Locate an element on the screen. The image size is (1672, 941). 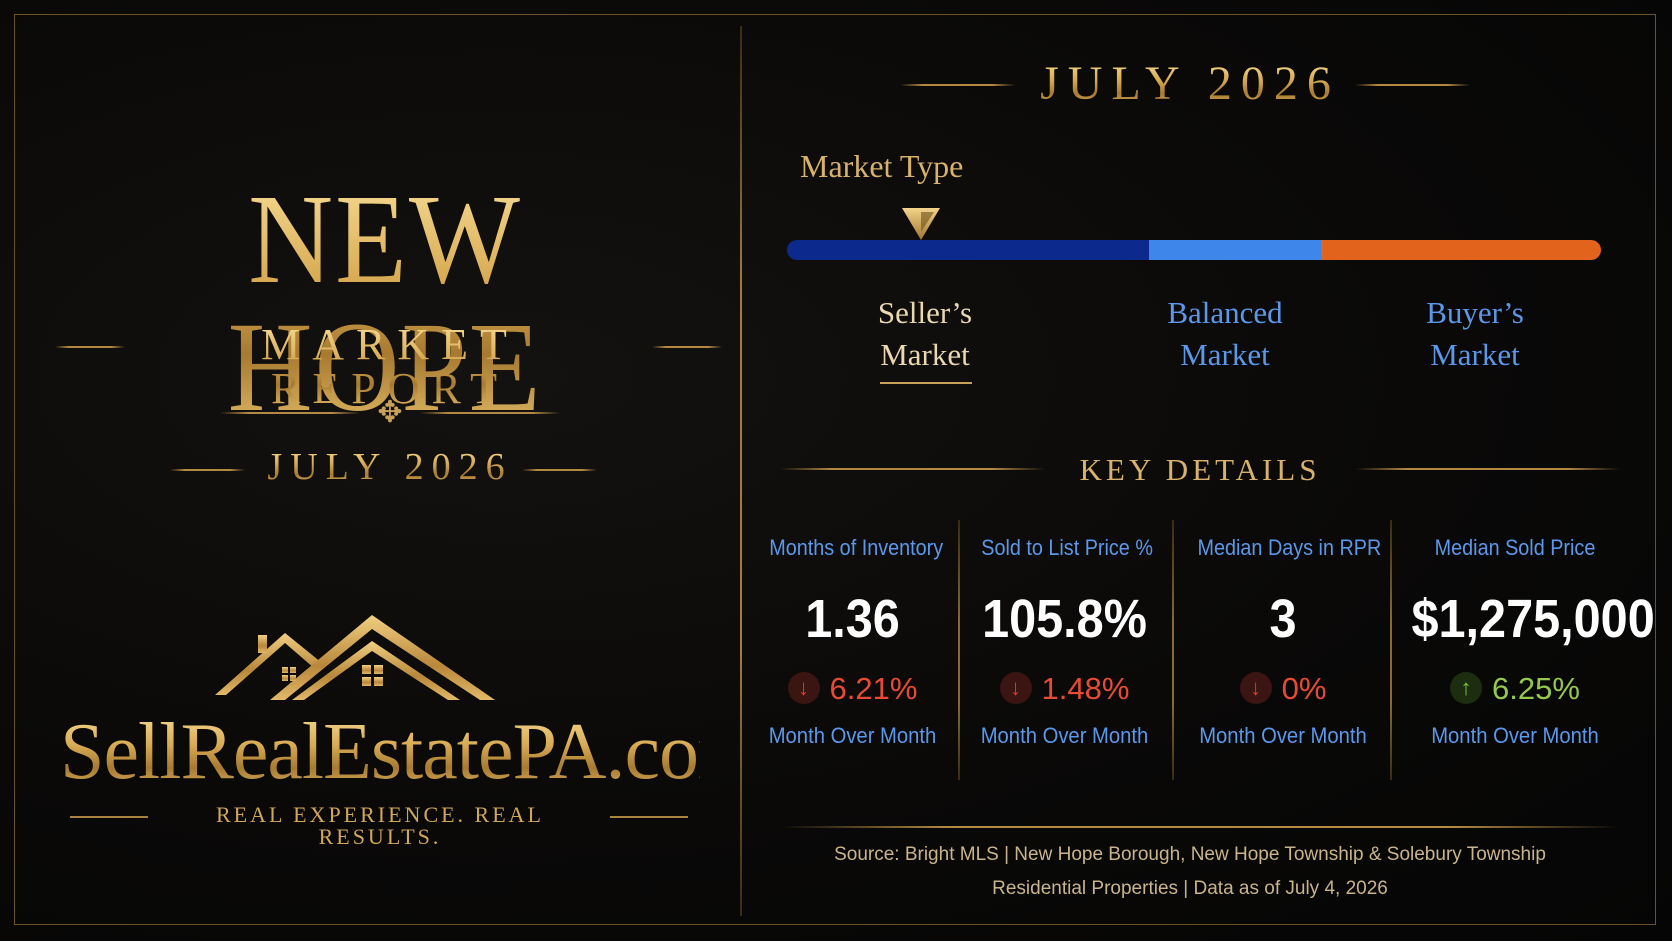
scale-label-buyer-line2: Market is located at coordinates (1475, 354).